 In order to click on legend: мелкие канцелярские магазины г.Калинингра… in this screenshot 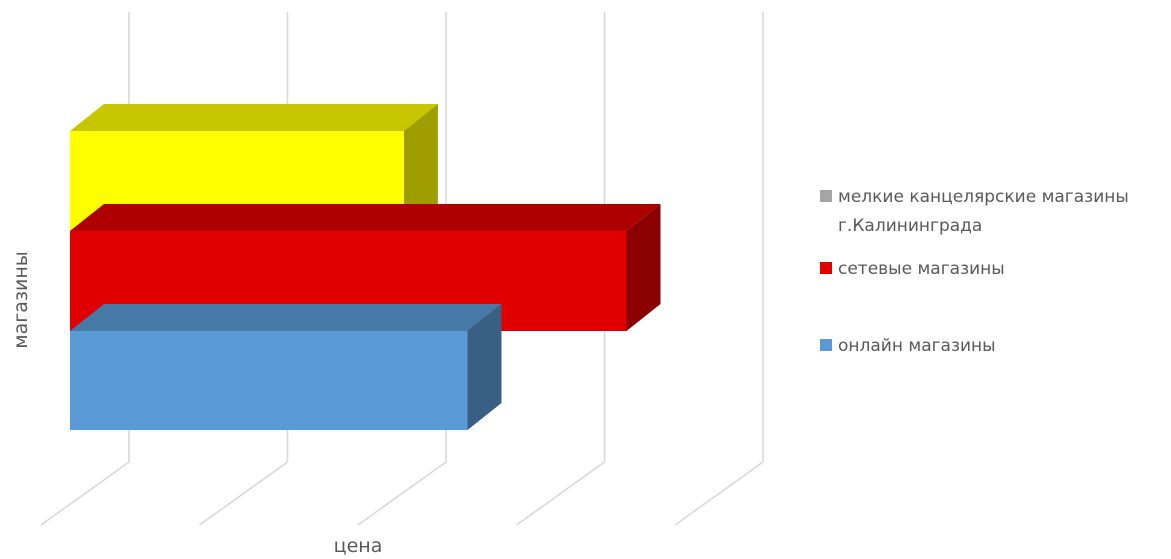, I will do `click(974, 271)`.